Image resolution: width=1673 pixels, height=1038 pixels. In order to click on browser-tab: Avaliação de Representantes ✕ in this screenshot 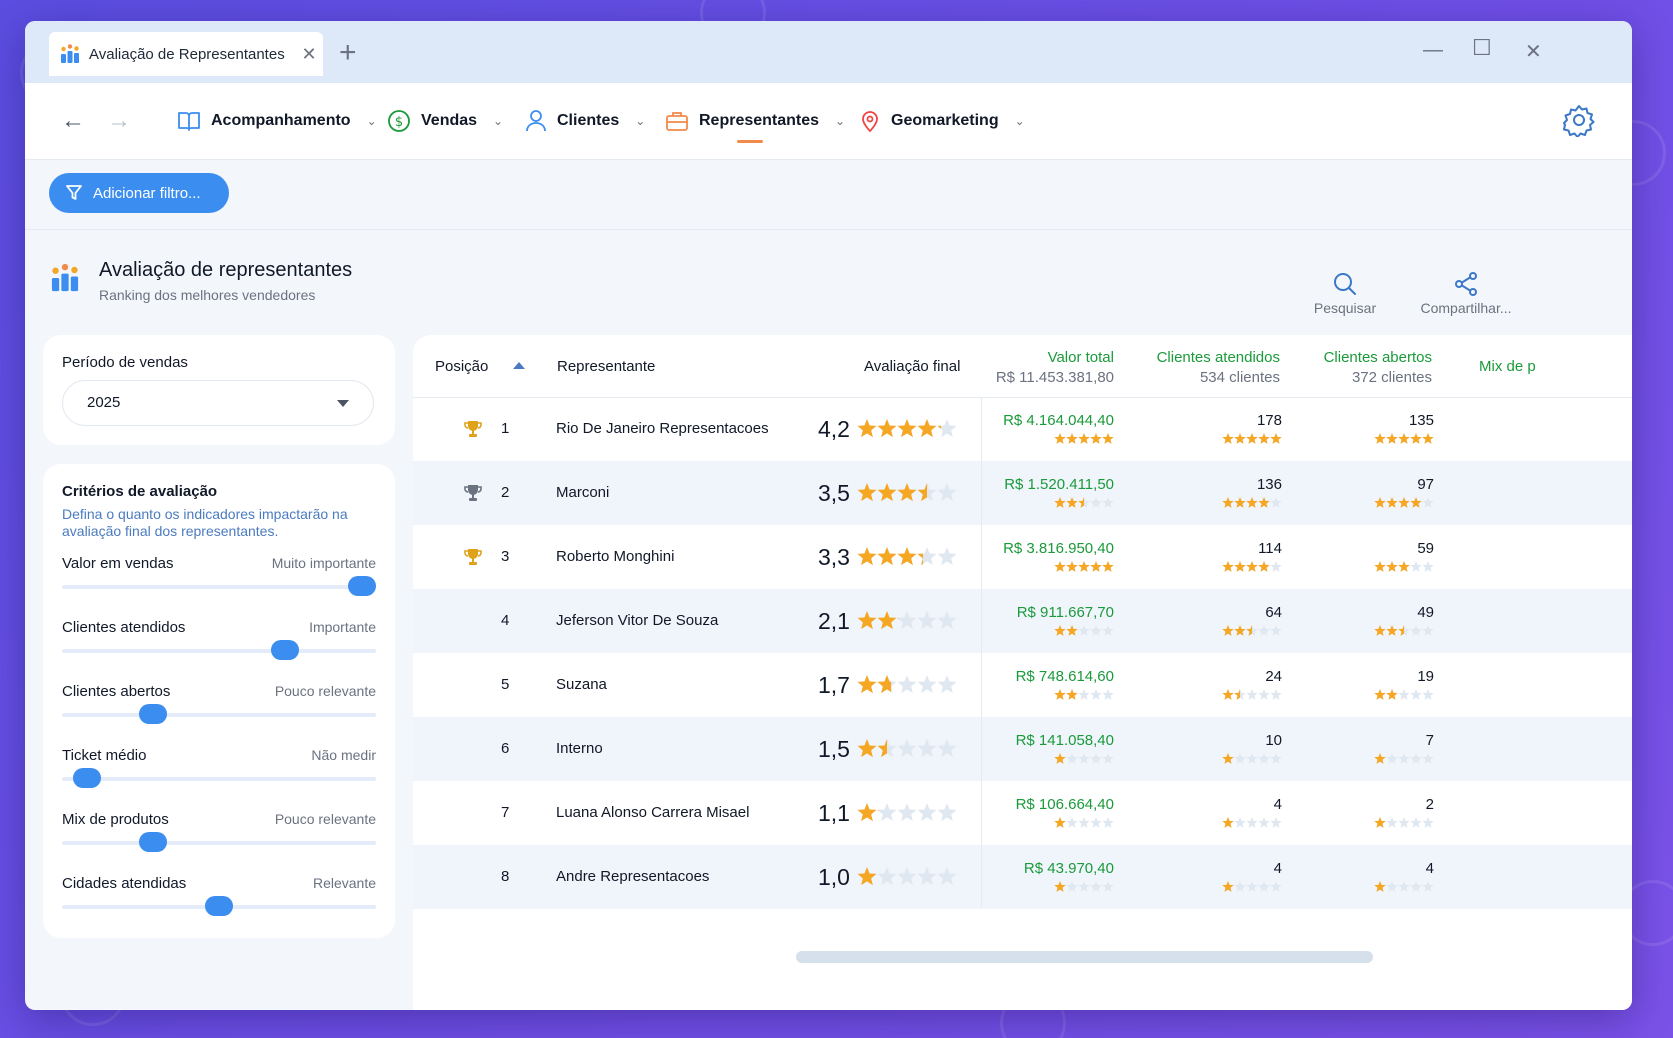, I will do `click(186, 54)`.